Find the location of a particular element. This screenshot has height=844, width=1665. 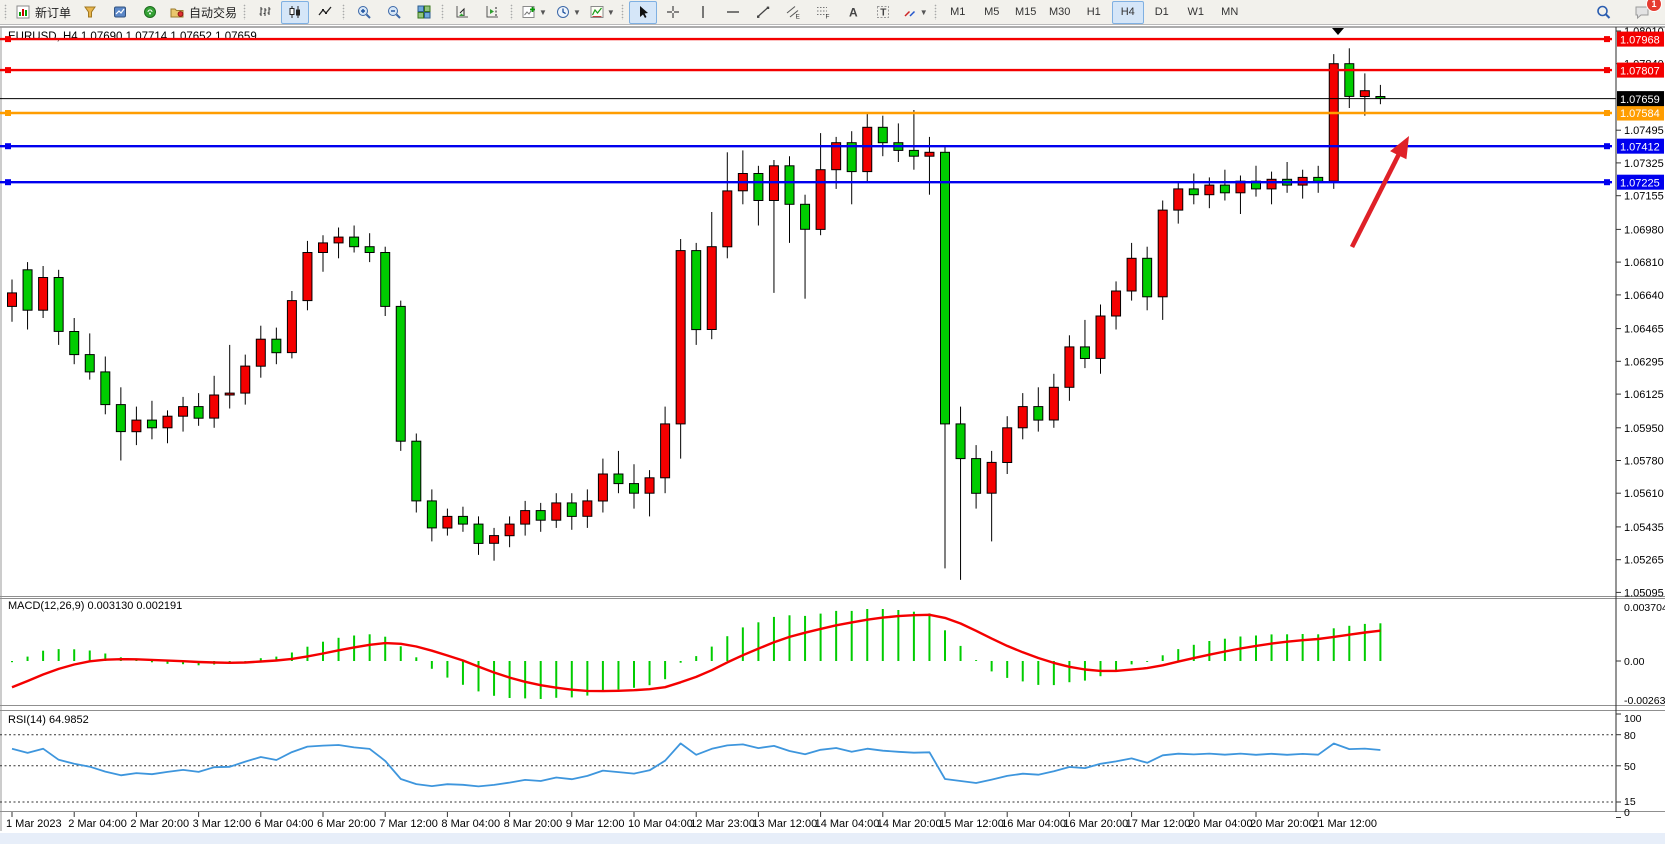

search-button is located at coordinates (1603, 12).